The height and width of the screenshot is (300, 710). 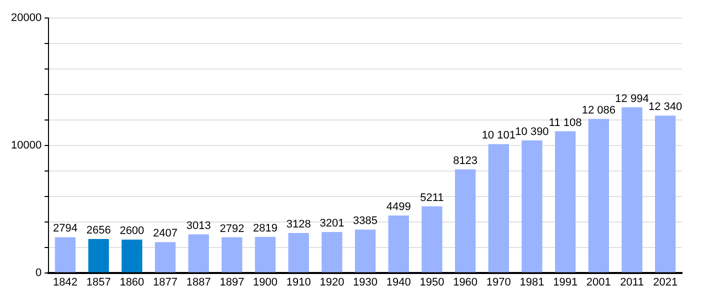 What do you see at coordinates (532, 132) in the screenshot?
I see `data-label: 10 390` at bounding box center [532, 132].